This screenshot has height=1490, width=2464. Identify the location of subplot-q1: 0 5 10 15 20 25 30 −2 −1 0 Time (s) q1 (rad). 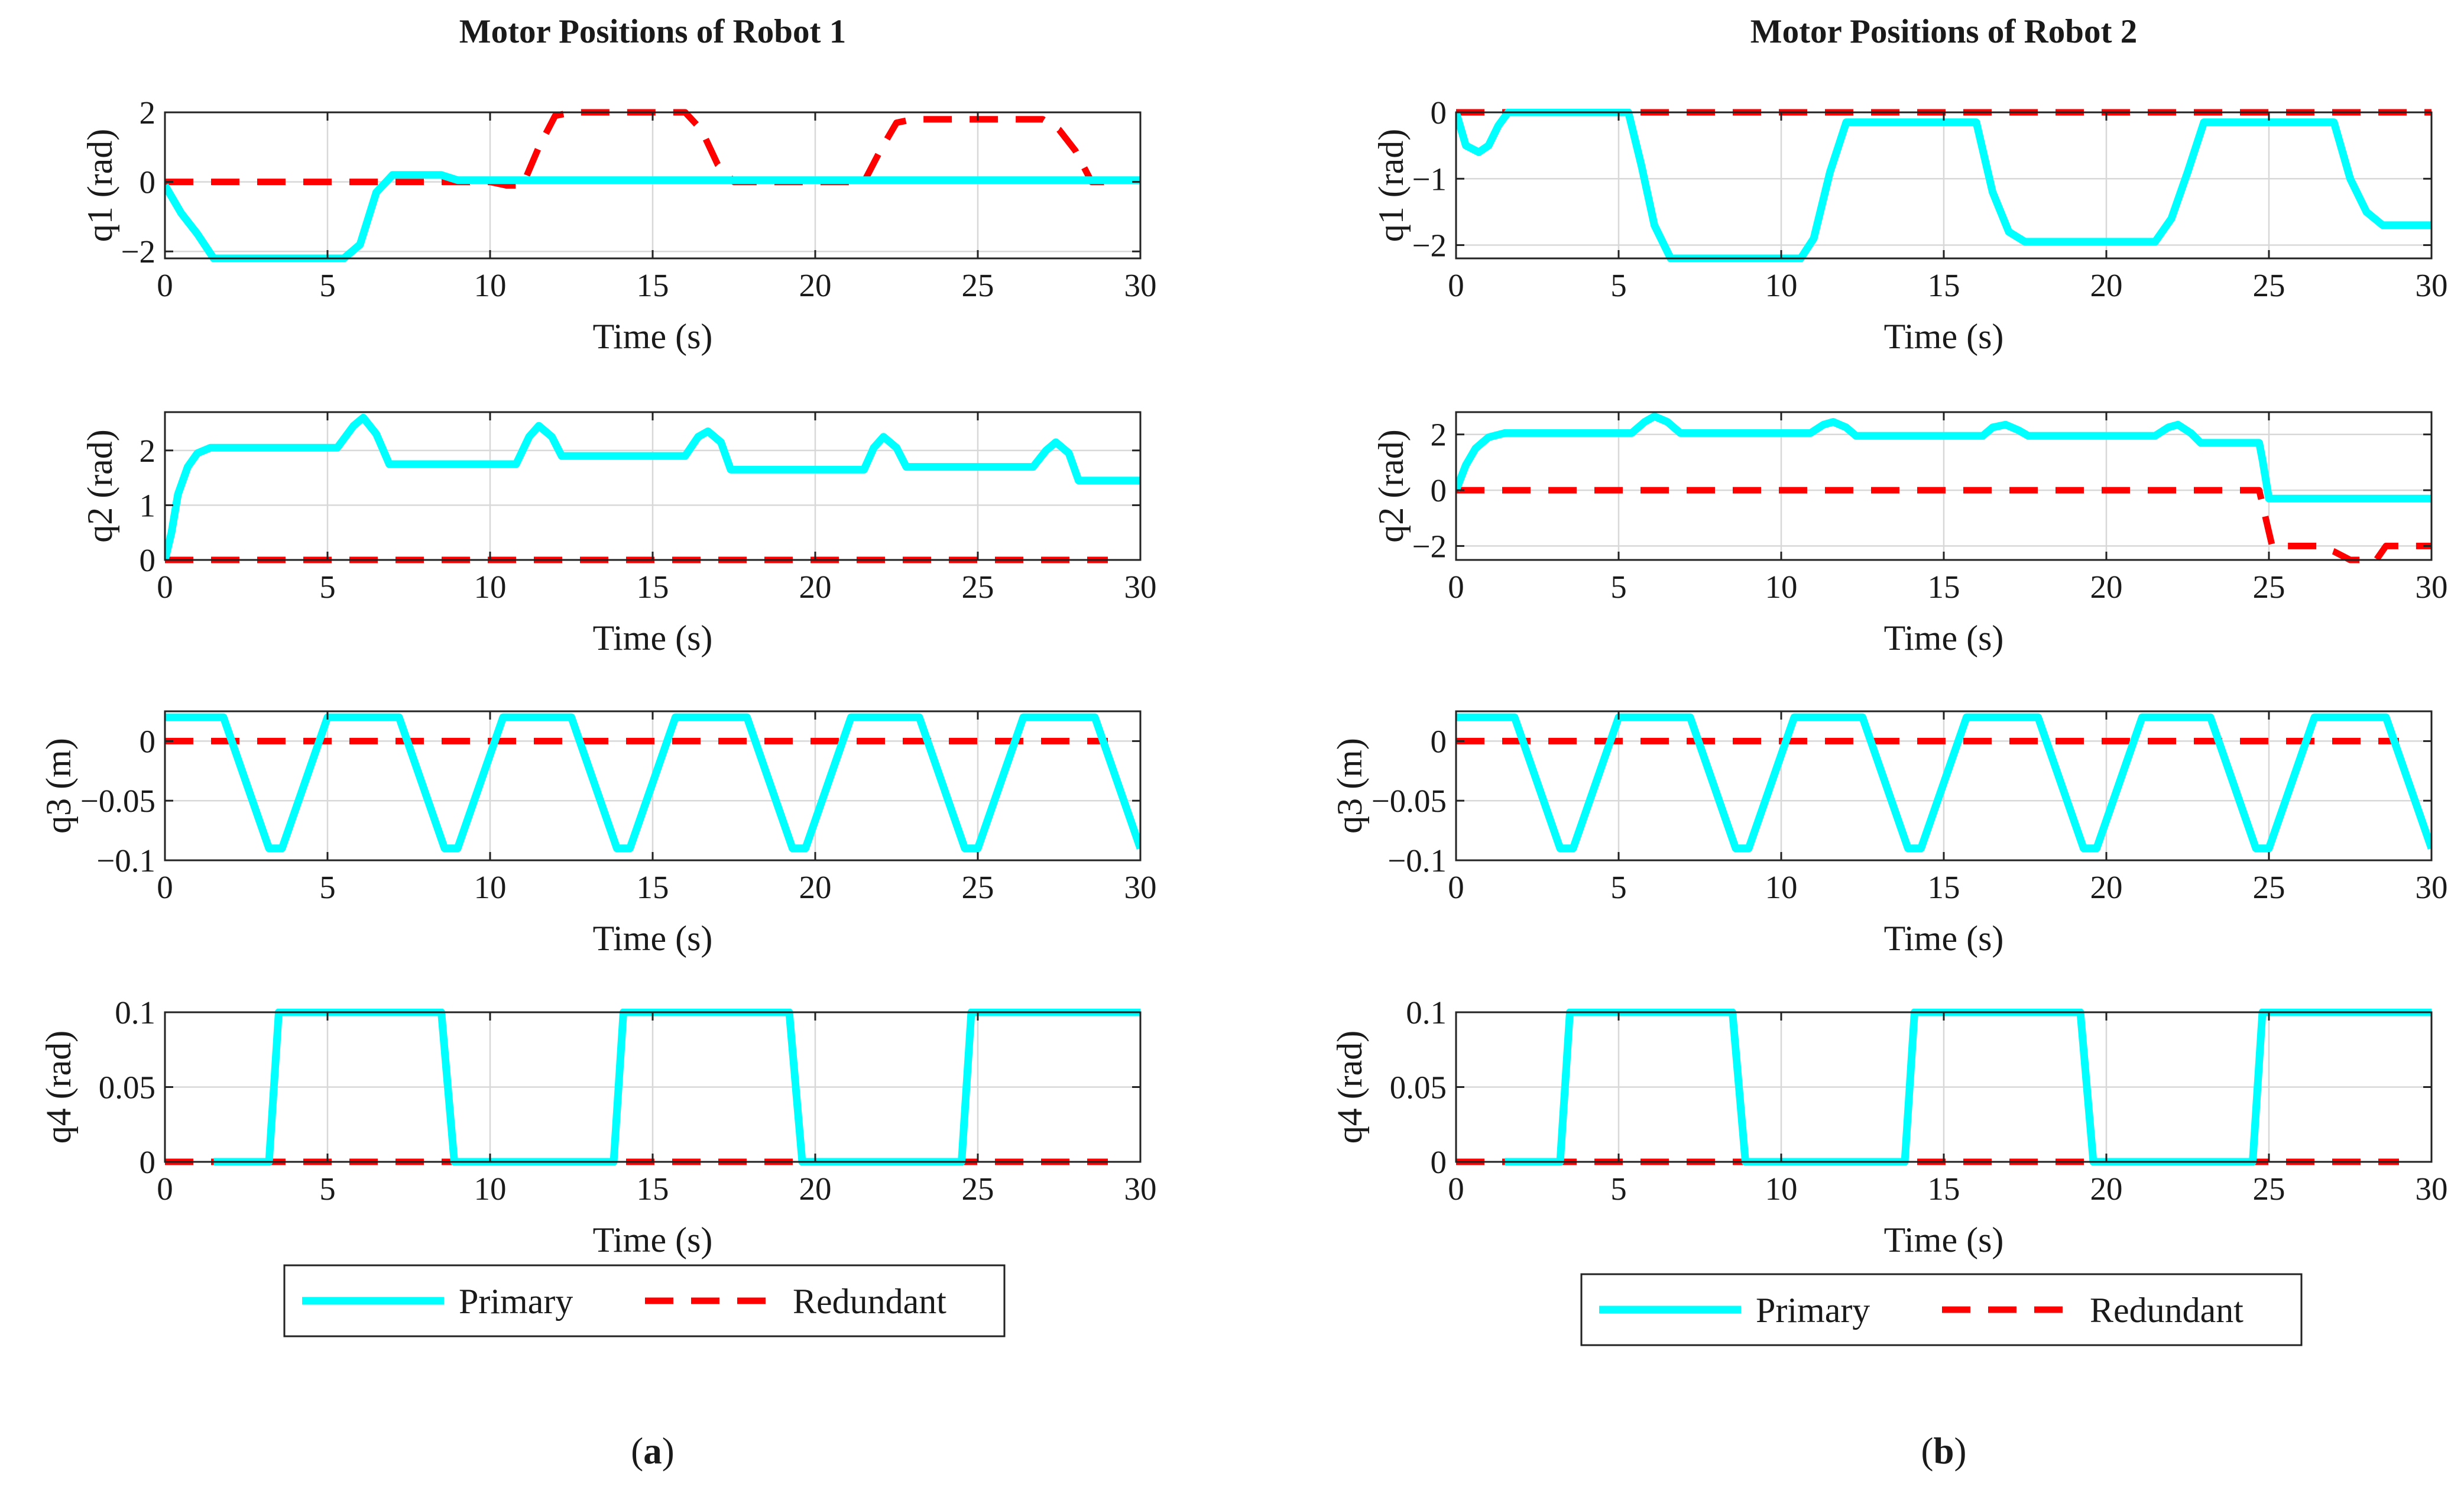
(1910, 225).